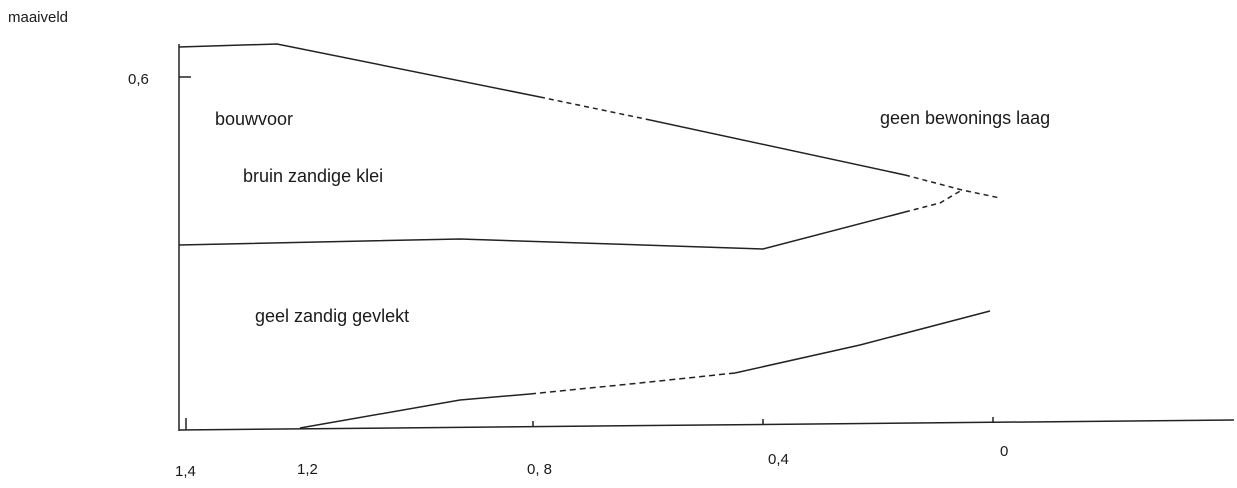  I want to click on layer-boundary-dashed, so click(933, 201).